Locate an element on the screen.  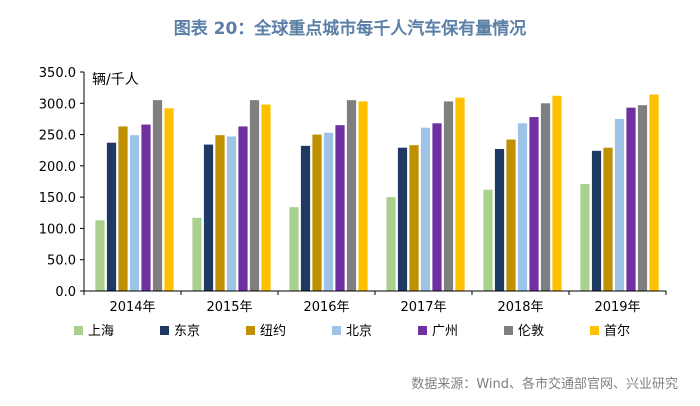
legend-label: 首尔 is located at coordinates (617, 331).